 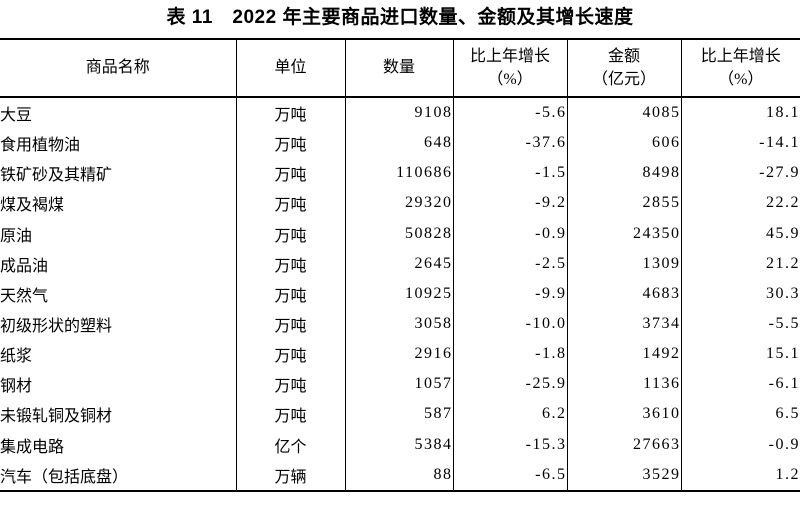 I want to click on cell-quantity: 10925, so click(x=398, y=293).